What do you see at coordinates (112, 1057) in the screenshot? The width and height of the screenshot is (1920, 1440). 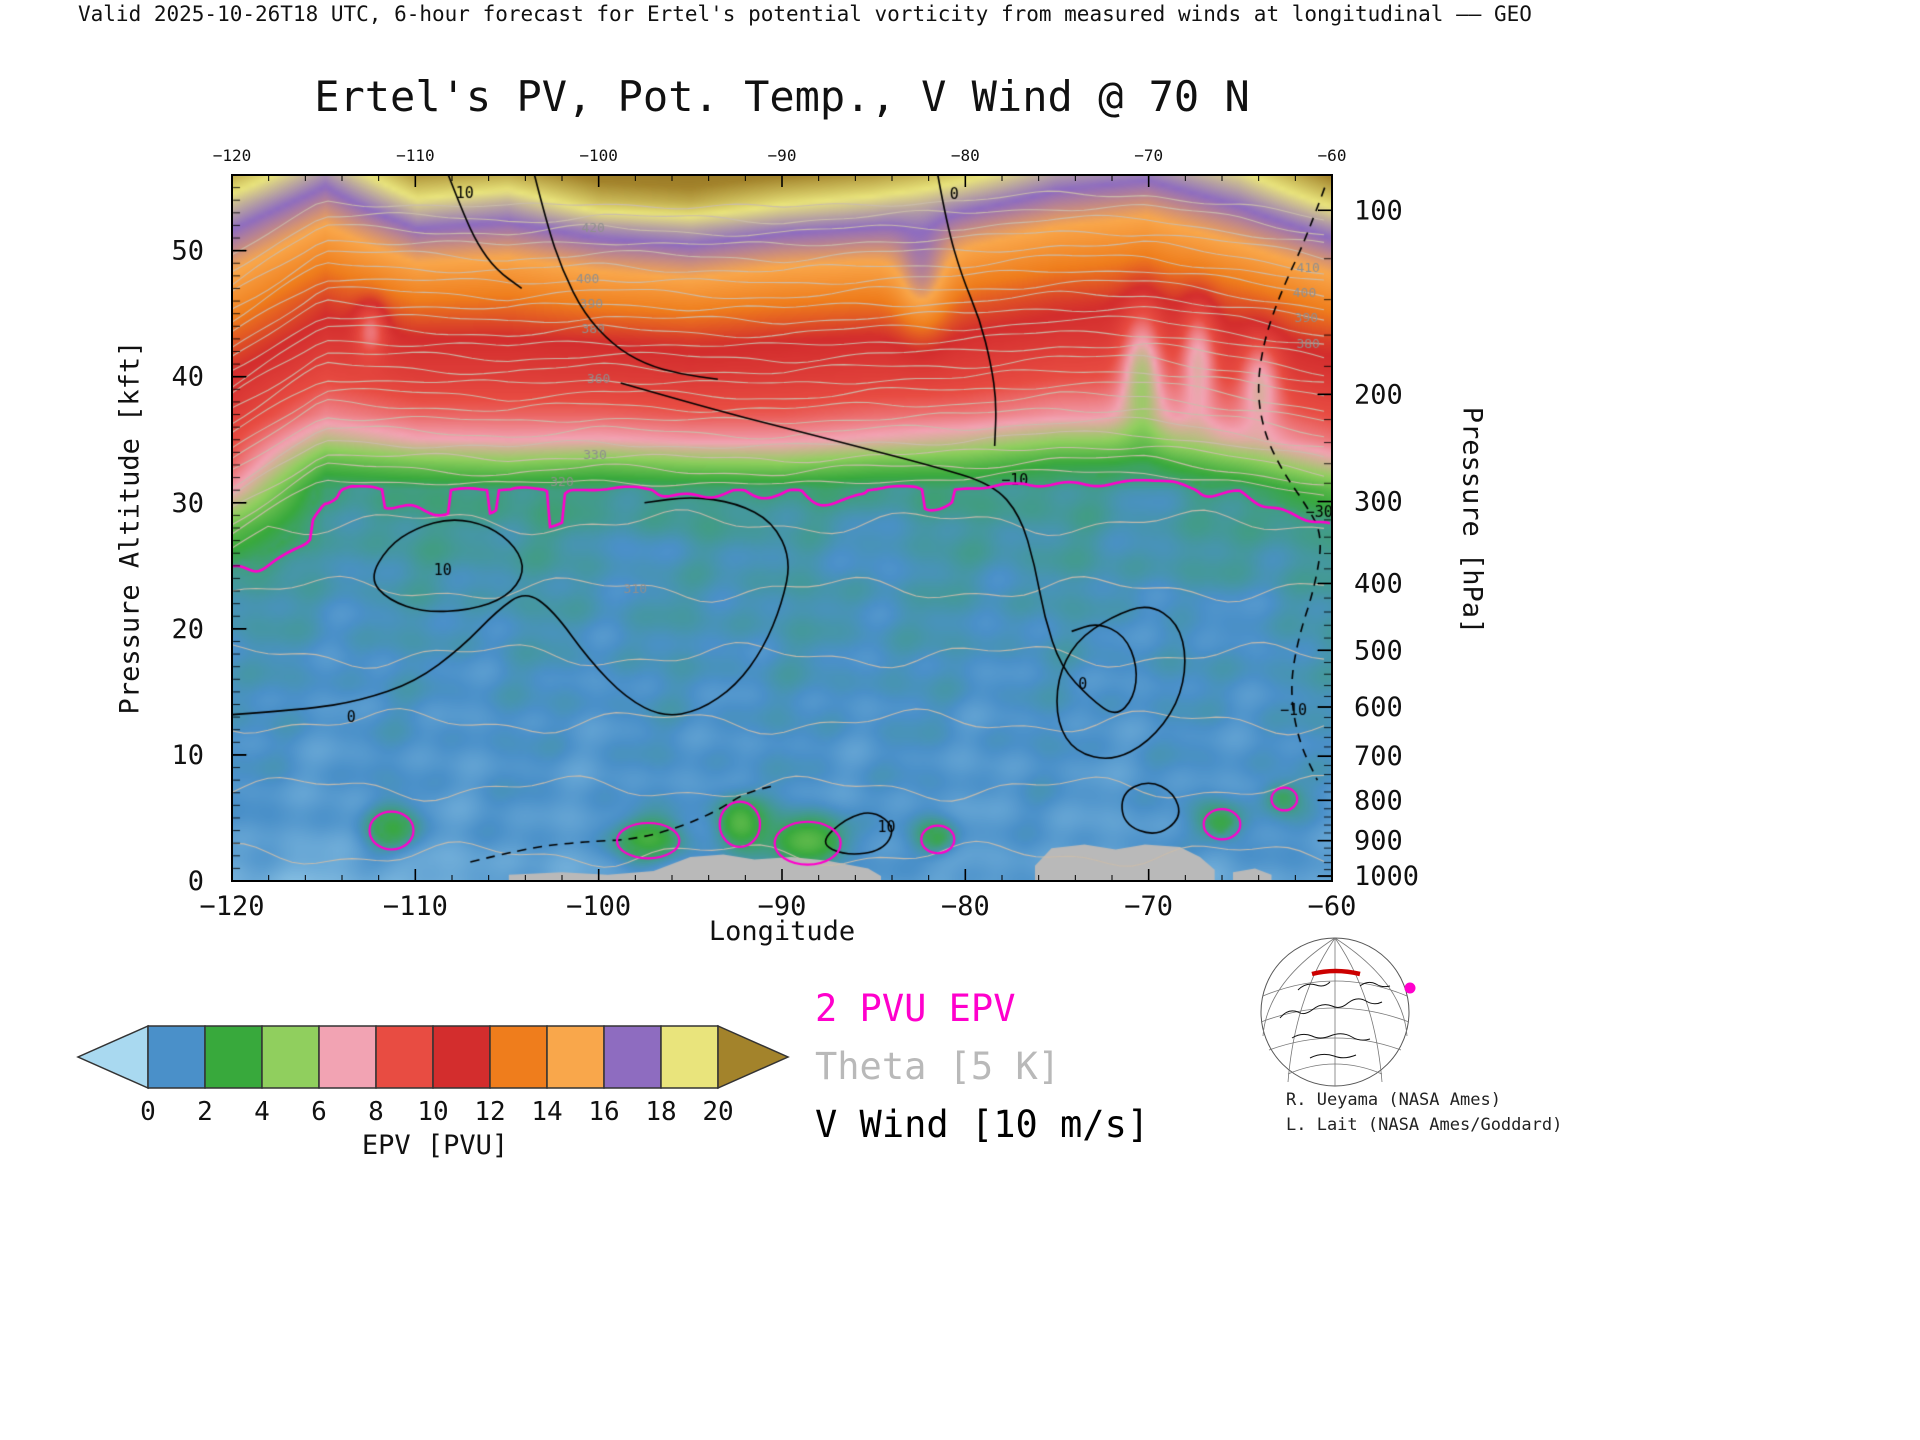 I see `colorbar-under-arrow` at bounding box center [112, 1057].